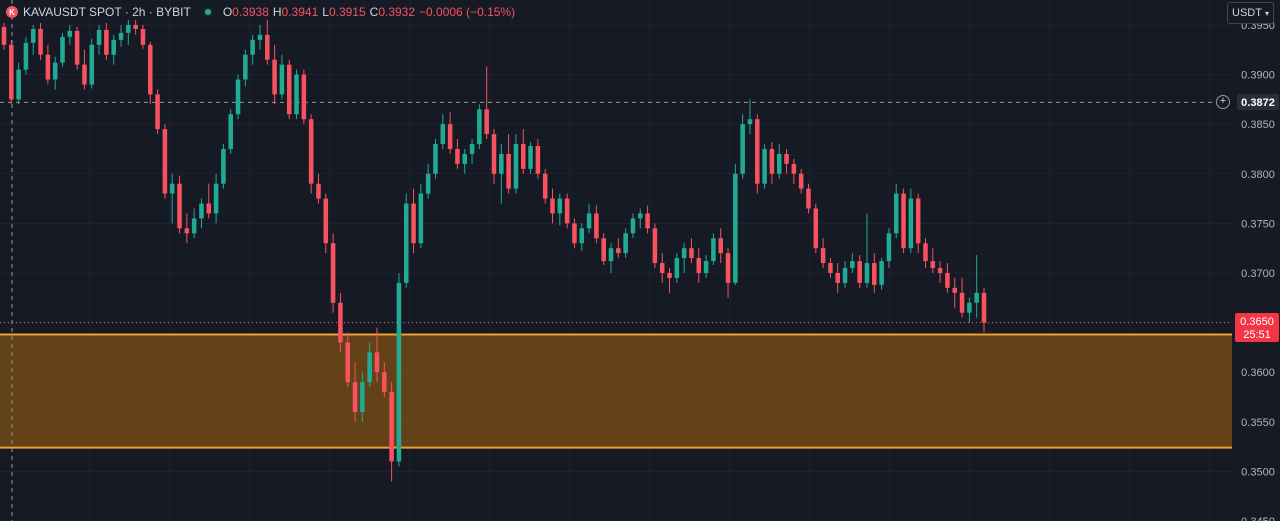  I want to click on plus-circle-icon: +, so click(1223, 102).